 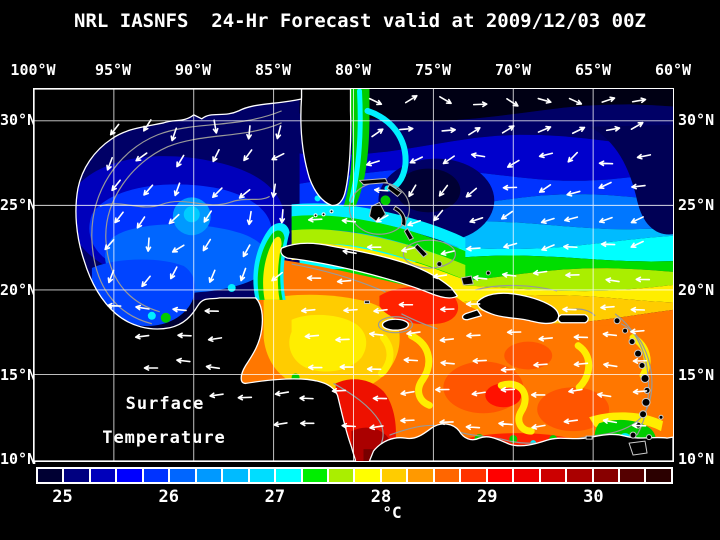 I want to click on map-annotation-line2: Temperature, so click(x=164, y=438).